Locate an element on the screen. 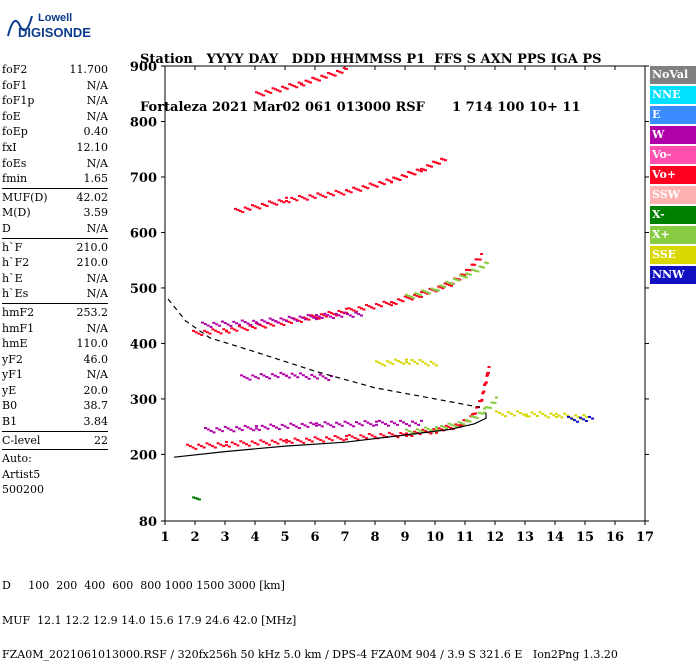  x-tick-label: 4 is located at coordinates (254, 537).